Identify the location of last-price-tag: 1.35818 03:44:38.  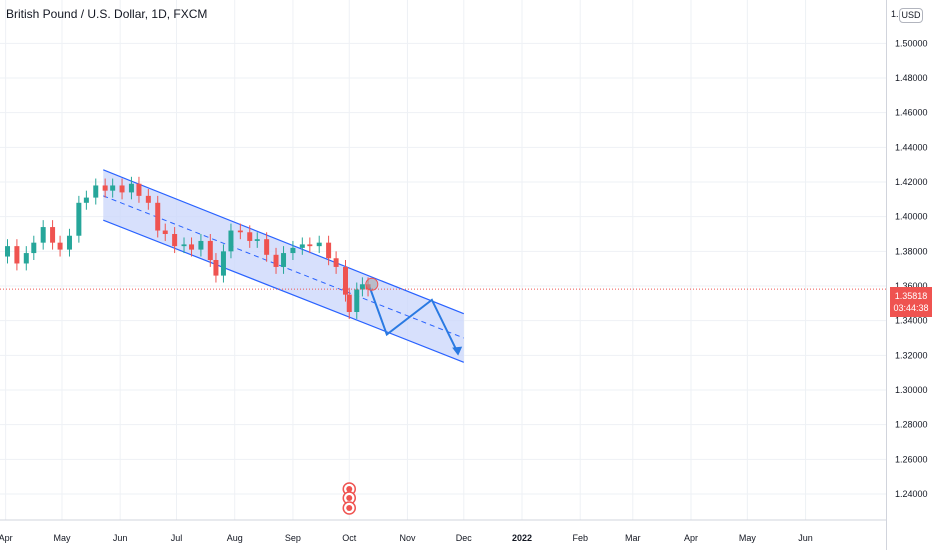
(911, 302).